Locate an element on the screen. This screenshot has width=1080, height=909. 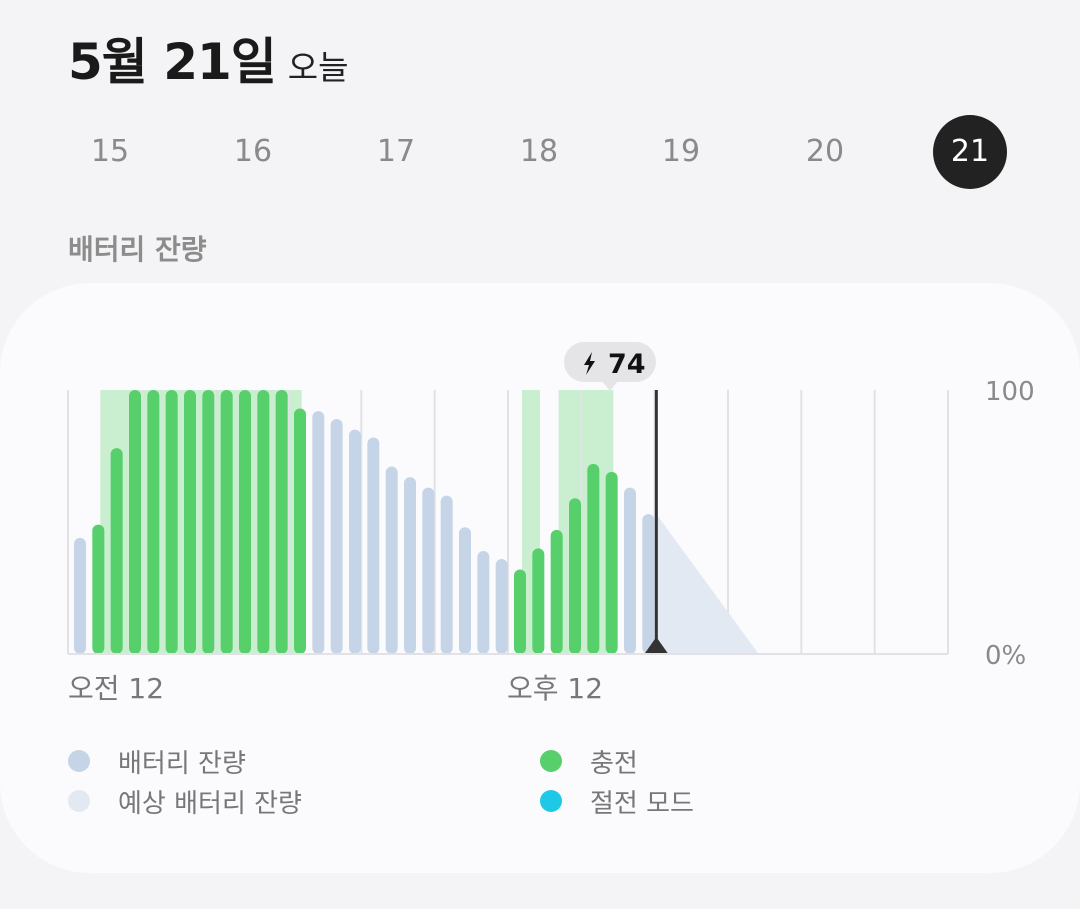
current-time-marker is located at coordinates (656, 645).